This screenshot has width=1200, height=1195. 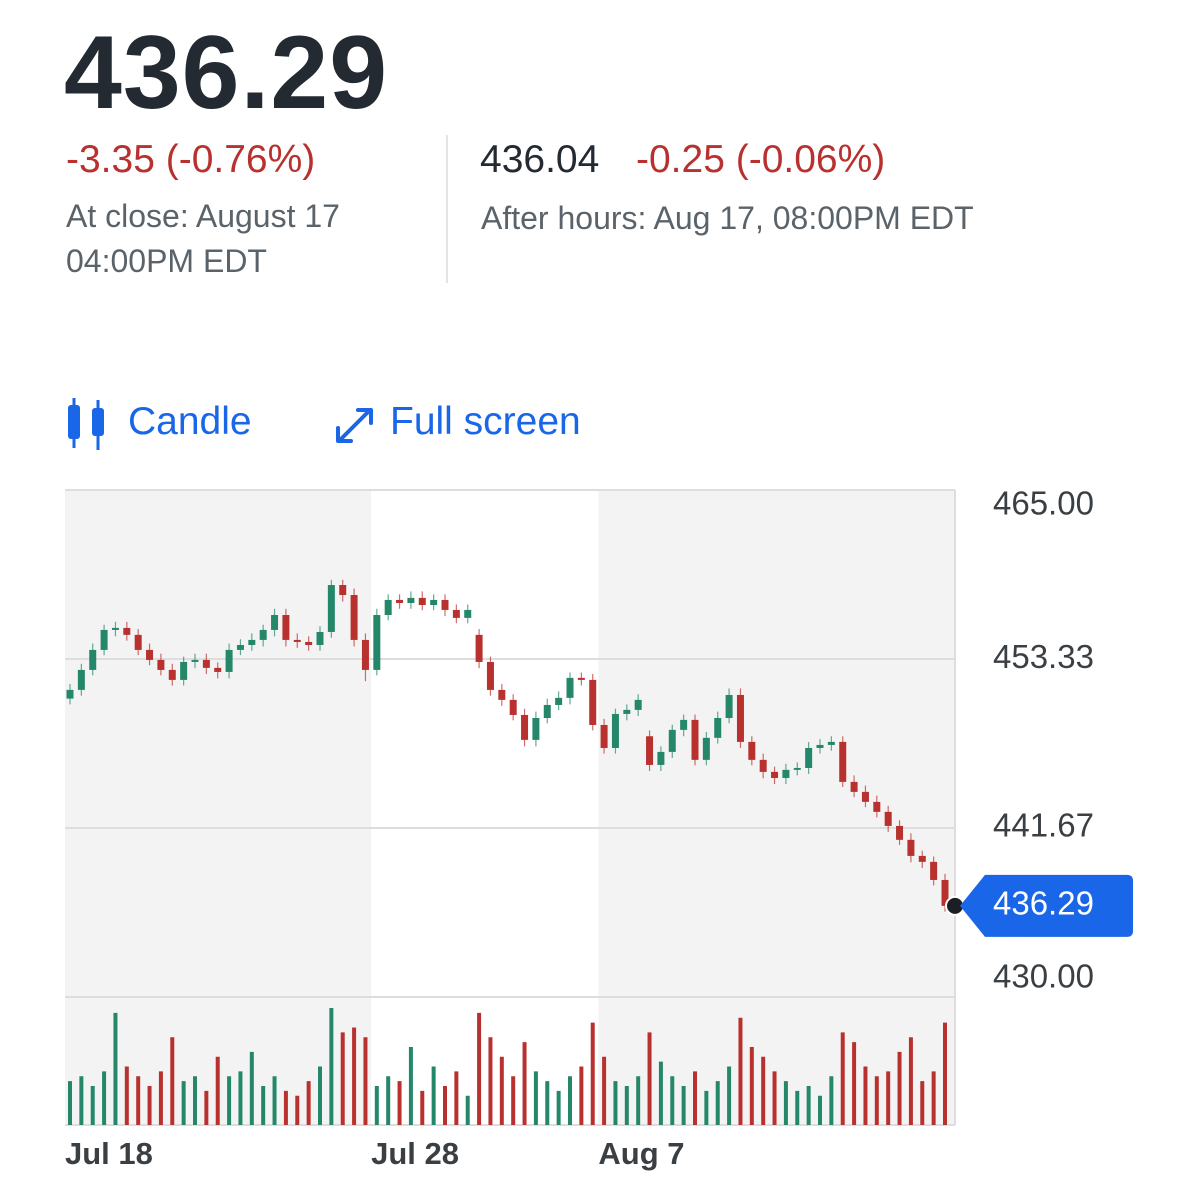 I want to click on price: 436.29, so click(x=226, y=73).